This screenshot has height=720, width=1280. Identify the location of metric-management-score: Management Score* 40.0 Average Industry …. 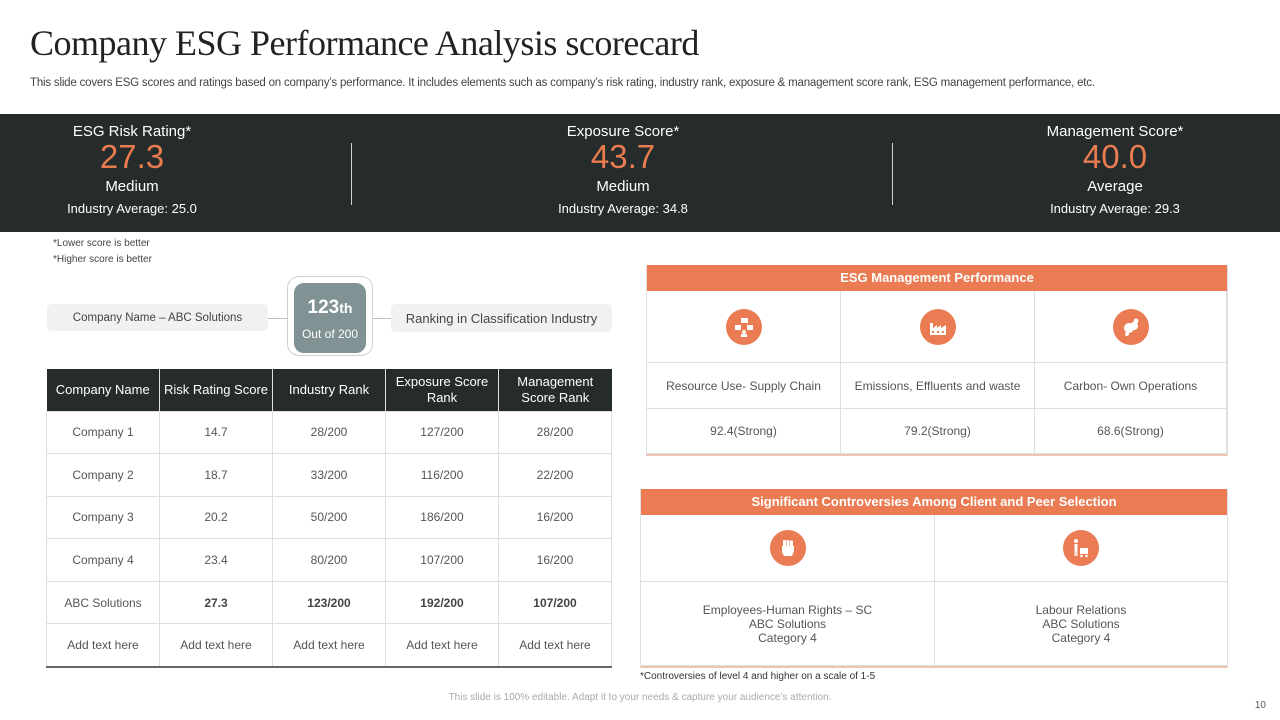
(1115, 173).